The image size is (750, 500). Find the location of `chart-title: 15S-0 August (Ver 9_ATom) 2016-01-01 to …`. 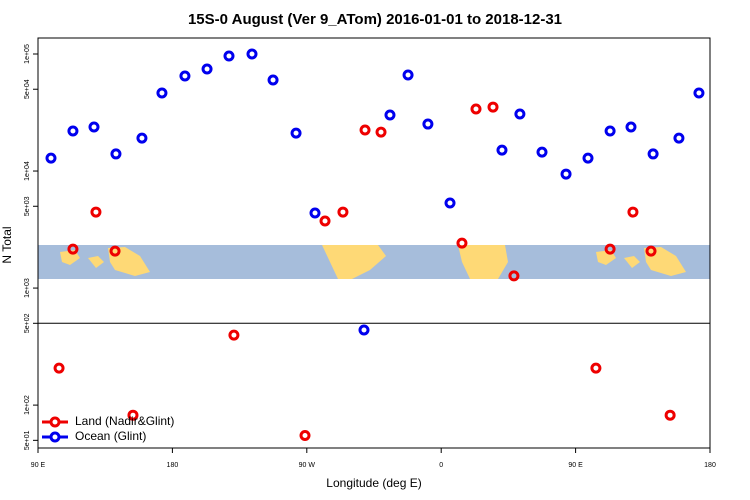

chart-title: 15S-0 August (Ver 9_ATom) 2016-01-01 to … is located at coordinates (375, 19).